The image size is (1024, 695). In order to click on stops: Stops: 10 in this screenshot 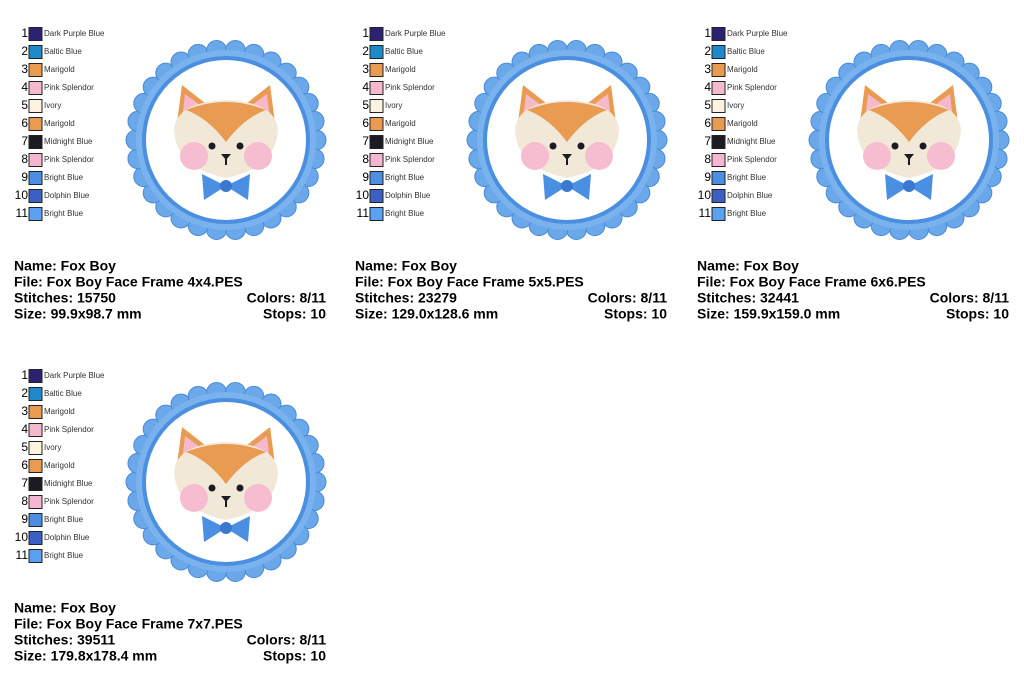, I will do `click(977, 314)`.